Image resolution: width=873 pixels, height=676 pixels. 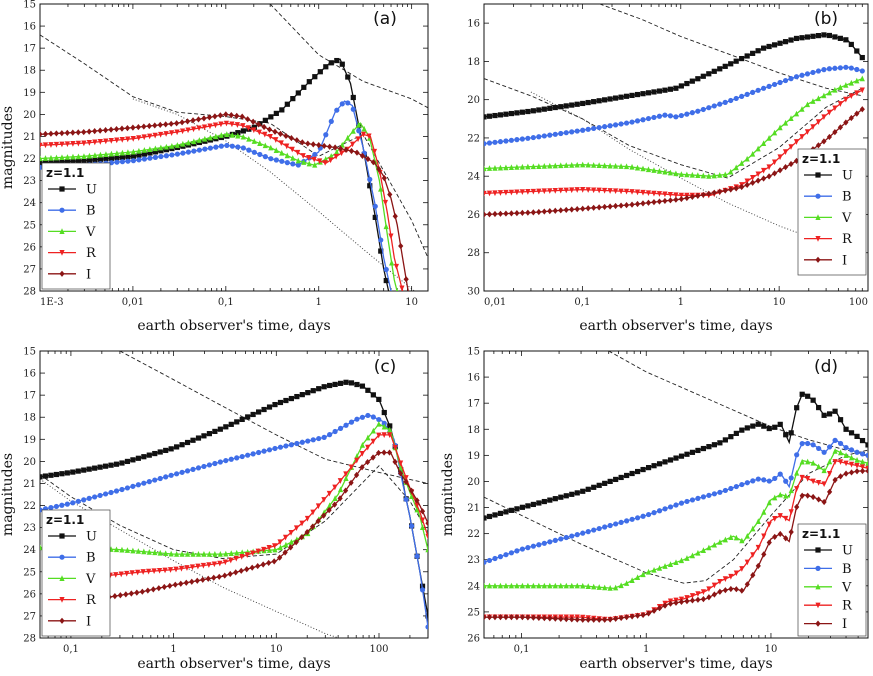 I want to click on x-tick-label: 1, so click(x=681, y=302).